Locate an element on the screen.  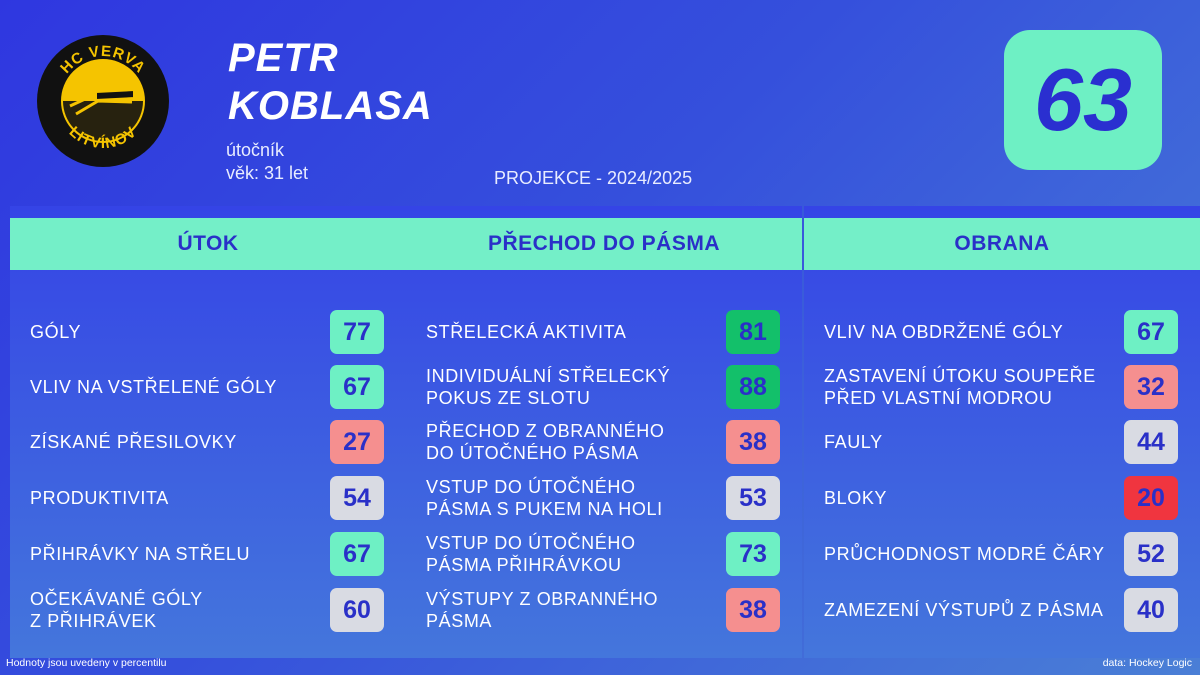
stat-label: BLOKY is located at coordinates (856, 498).